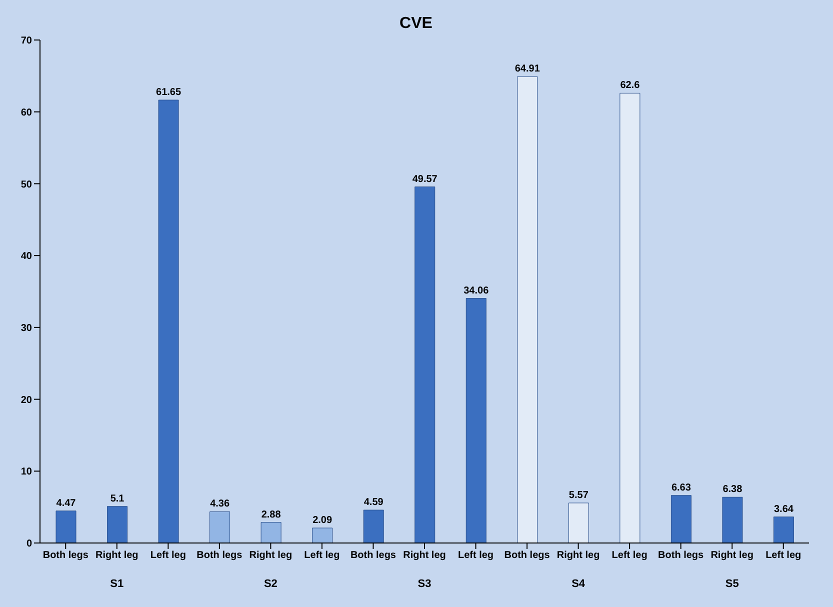  I want to click on data-label: 34.06, so click(477, 290).